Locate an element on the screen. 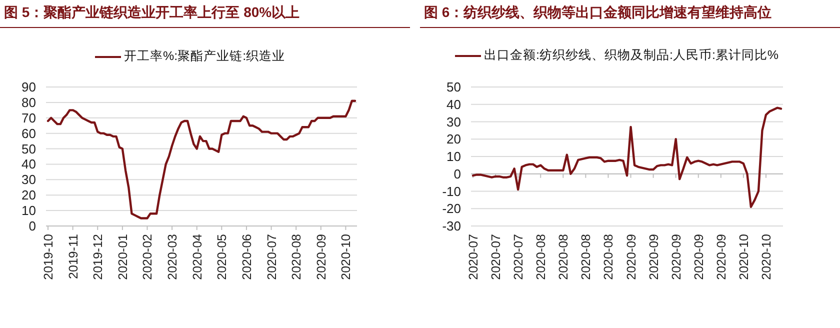 Image resolution: width=840 pixels, height=328 pixels. y-tick-label: -10 is located at coordinates (451, 191).